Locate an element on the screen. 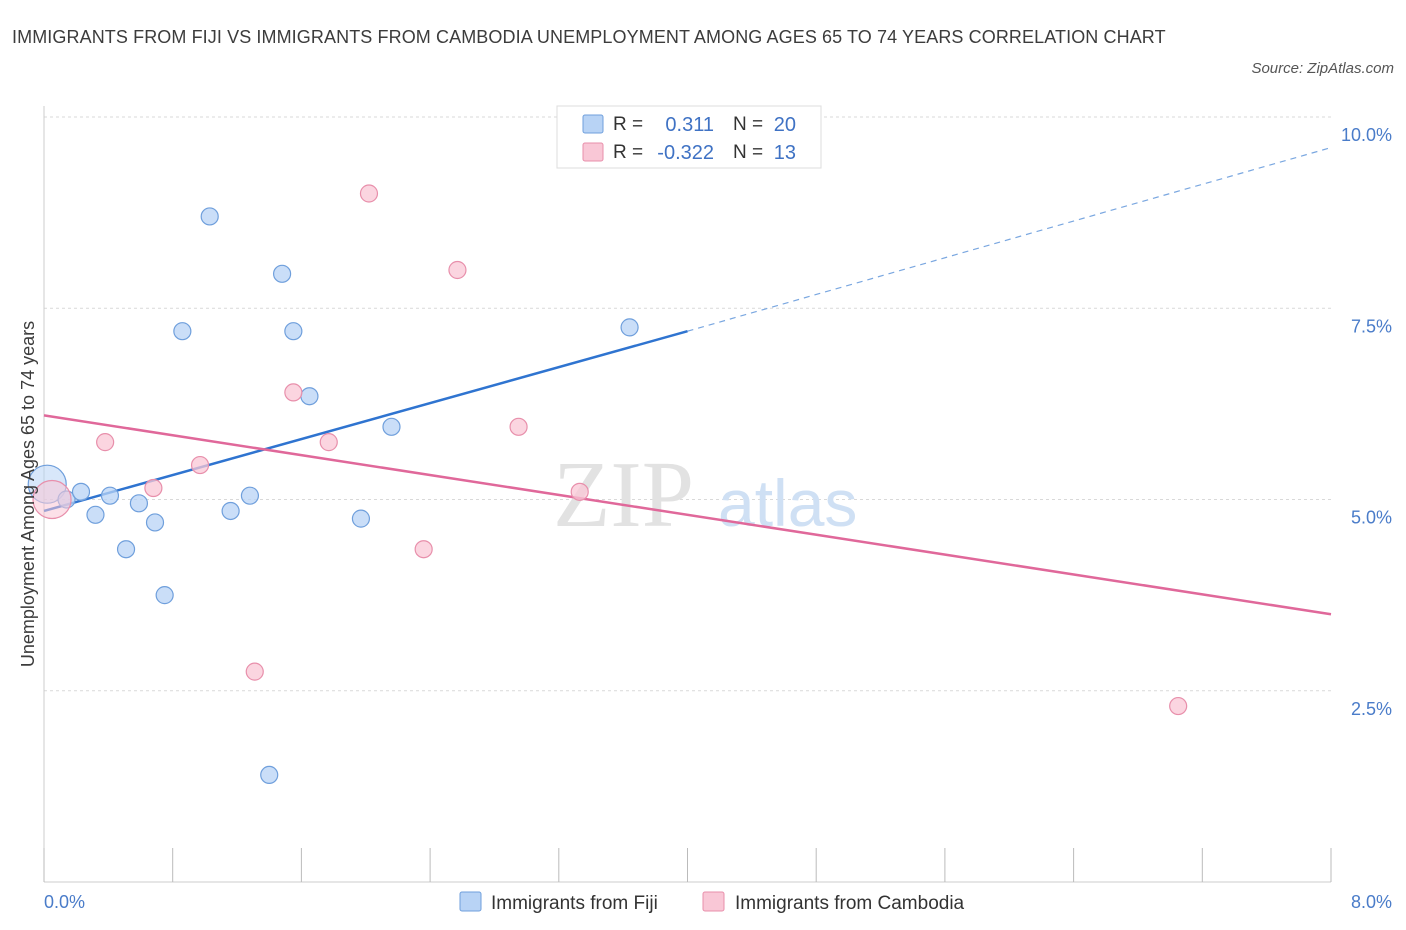 The image size is (1406, 930). bottom-legend-label-fiji: Immigrants from Fiji is located at coordinates (574, 903).